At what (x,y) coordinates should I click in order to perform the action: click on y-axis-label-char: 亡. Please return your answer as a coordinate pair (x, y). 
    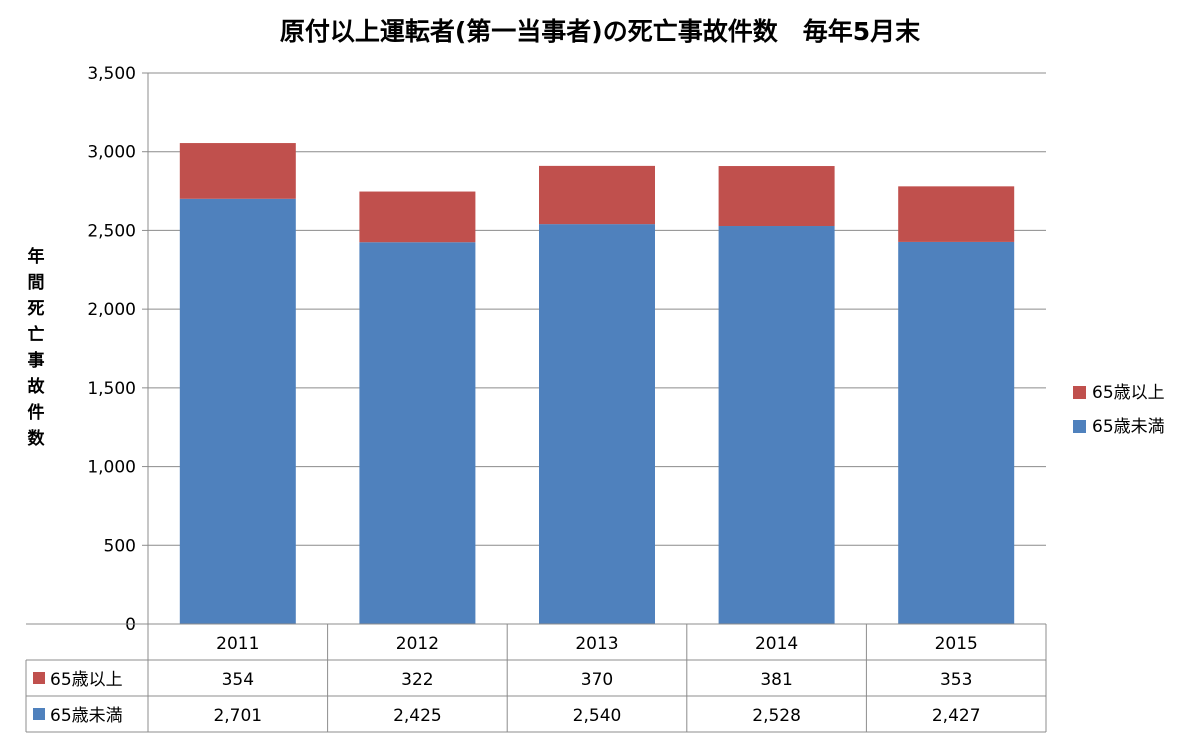
    Looking at the image, I should click on (36, 334).